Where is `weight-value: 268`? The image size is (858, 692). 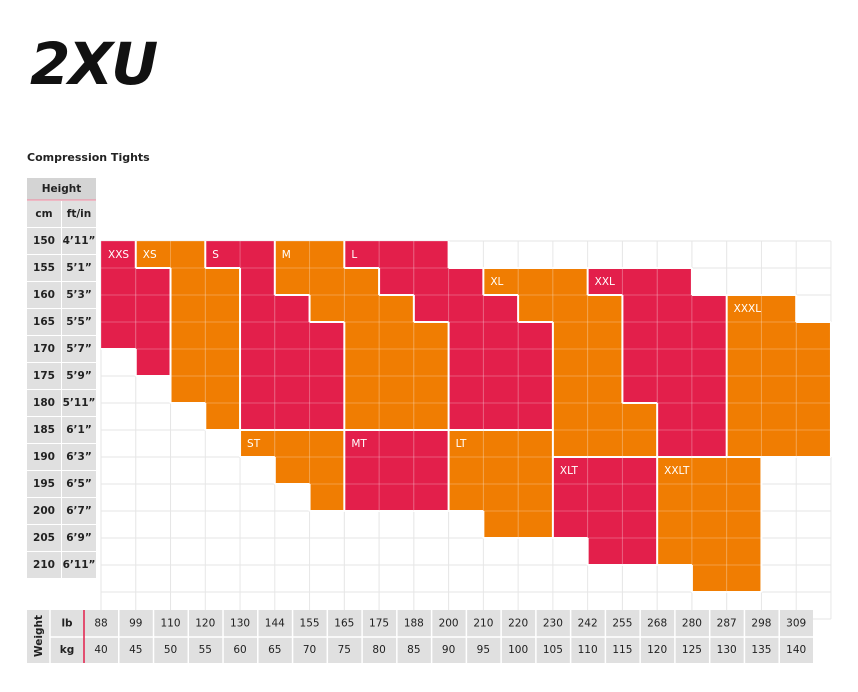 weight-value: 268 is located at coordinates (657, 624).